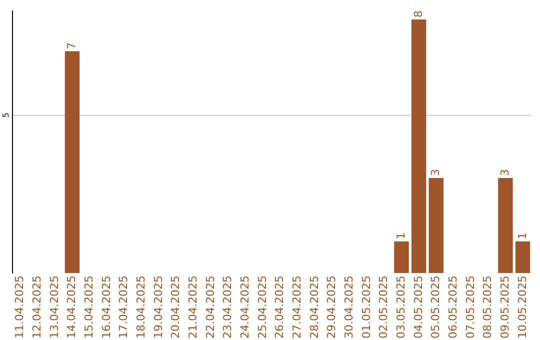  Describe the element at coordinates (331, 307) in the screenshot. I see `x-tick-label: 29.04.2025` at that location.